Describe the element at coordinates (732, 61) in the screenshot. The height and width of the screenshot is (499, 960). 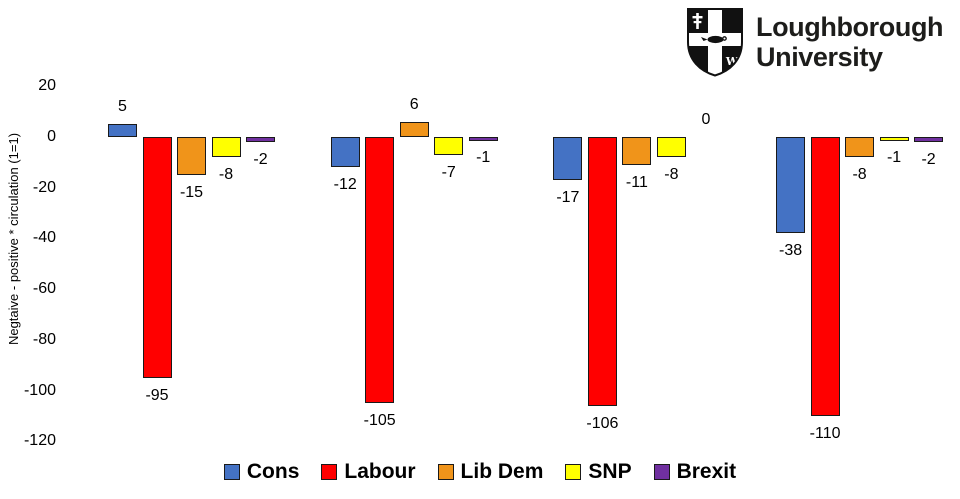
I see `crest-monogram: W` at that location.